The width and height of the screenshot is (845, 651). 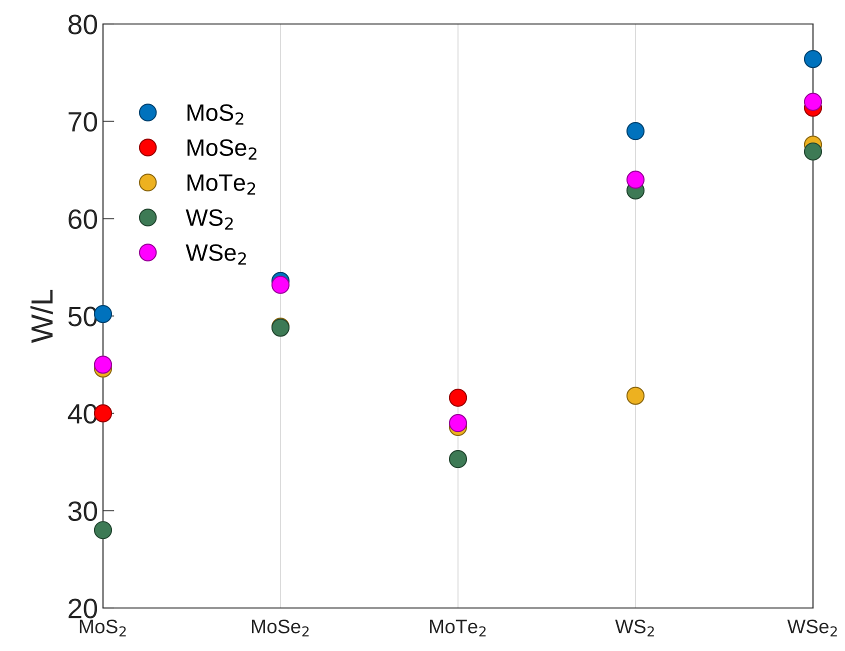 What do you see at coordinates (216, 254) in the screenshot?
I see `legend-label: WSe$_{2}$` at bounding box center [216, 254].